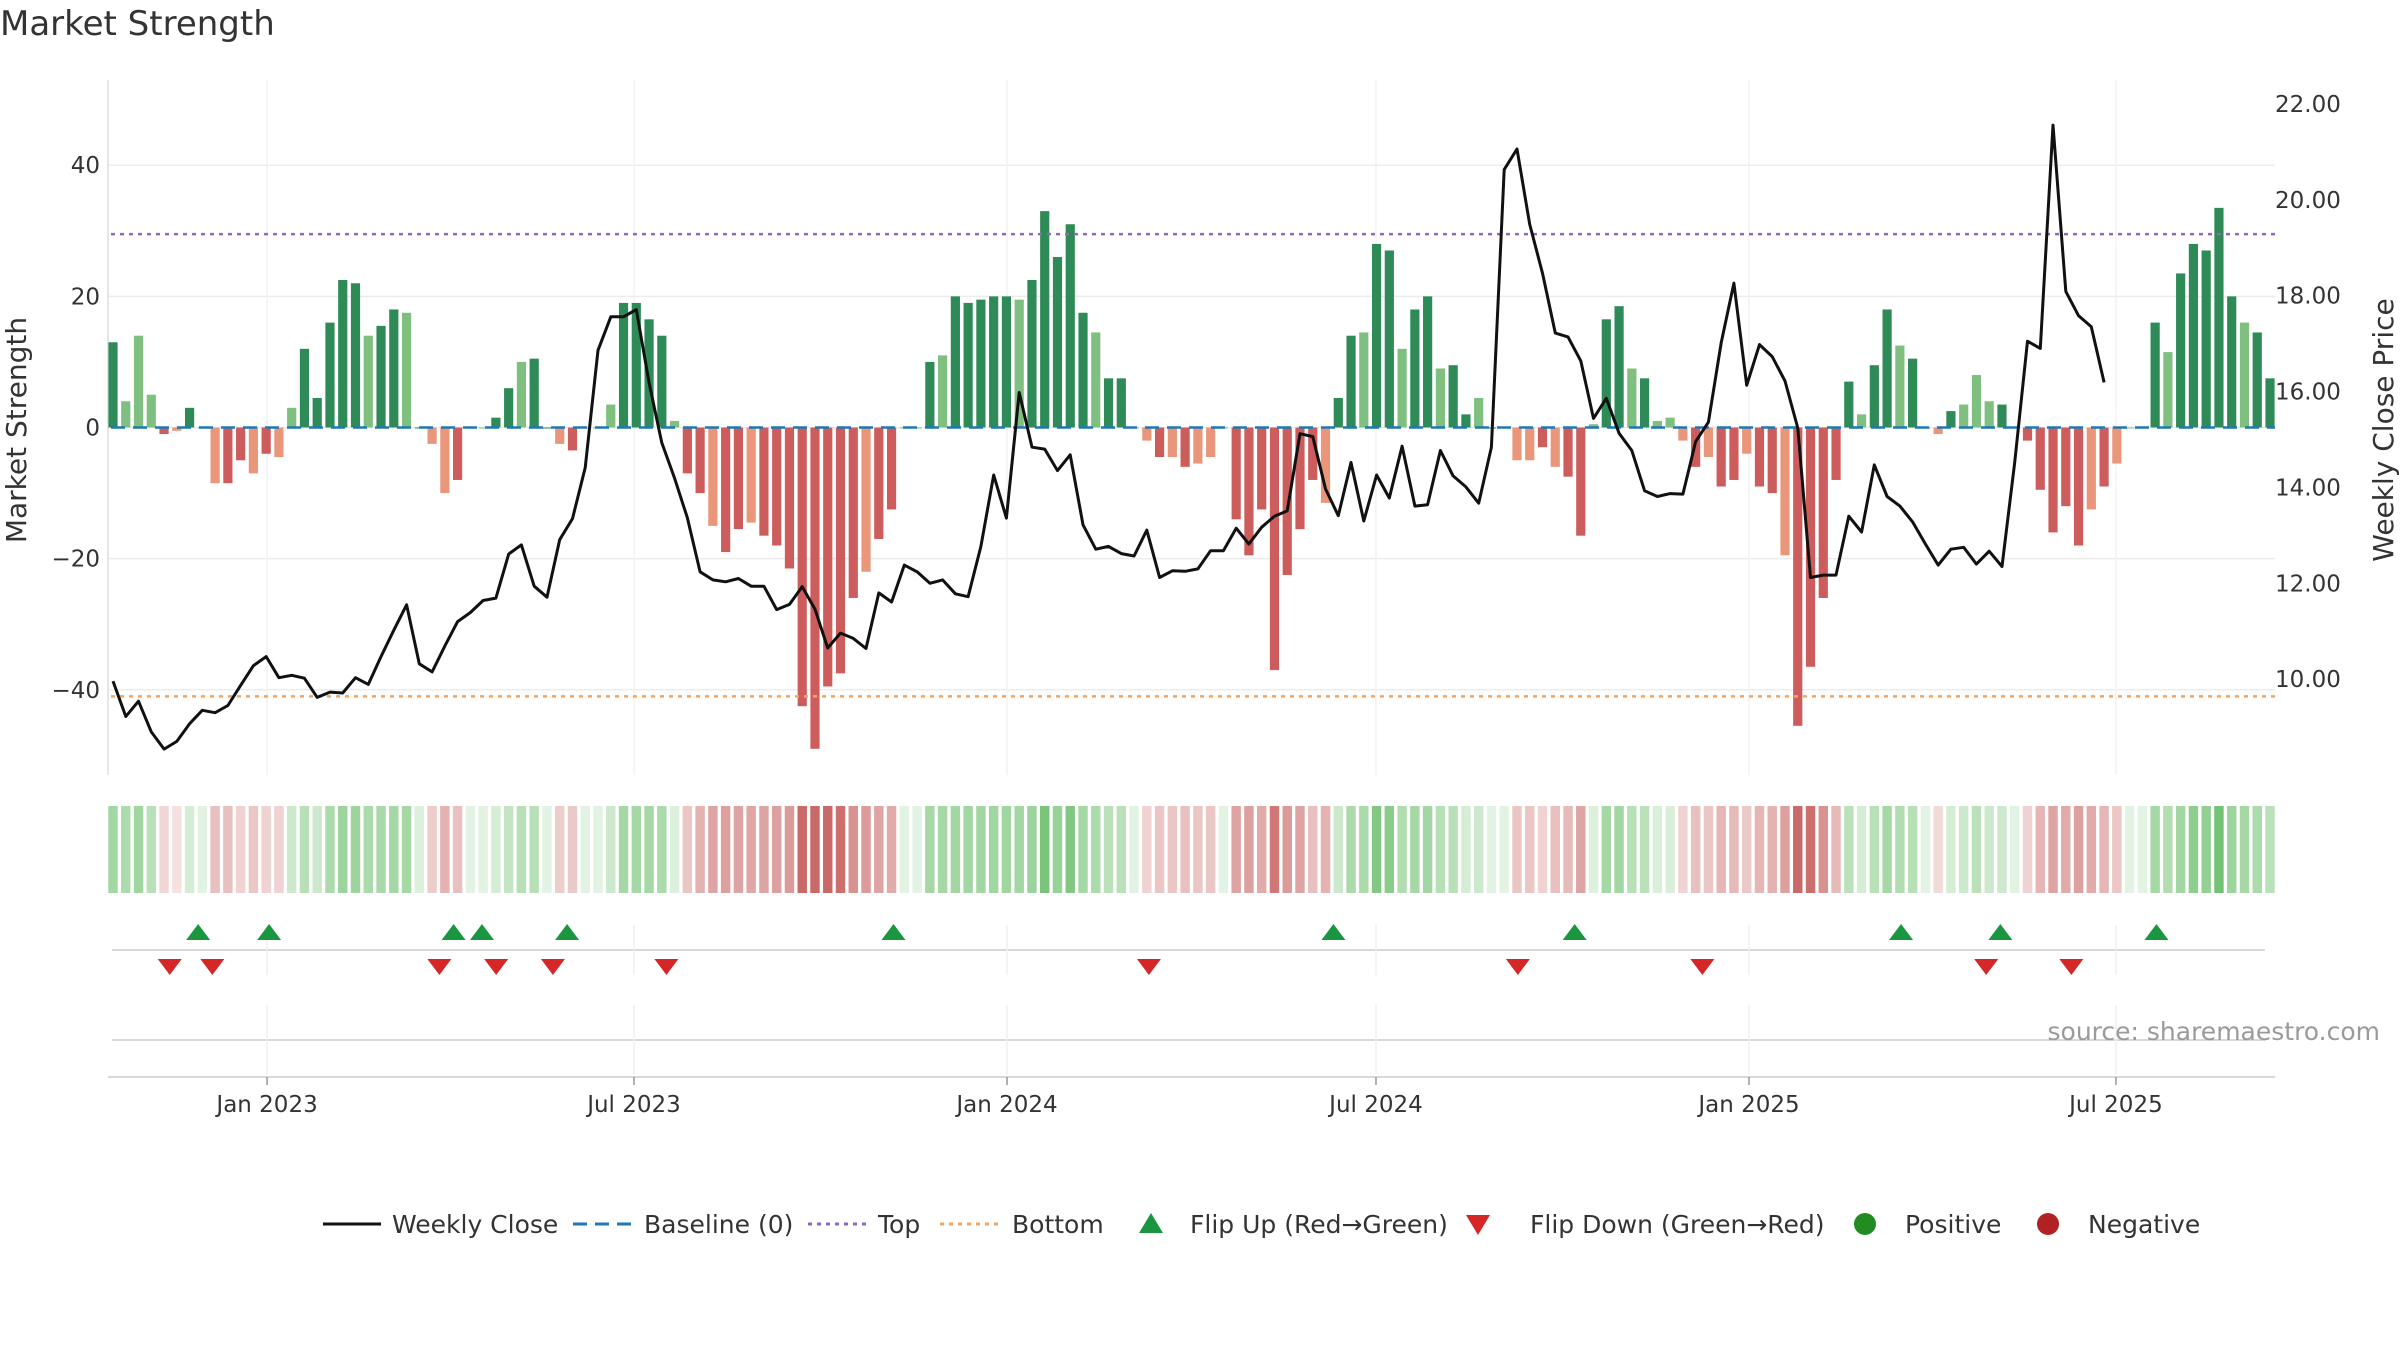  What do you see at coordinates (1677, 1224) in the screenshot?
I see `legend-flip-down-label: Flip Down (Green→Red)` at bounding box center [1677, 1224].